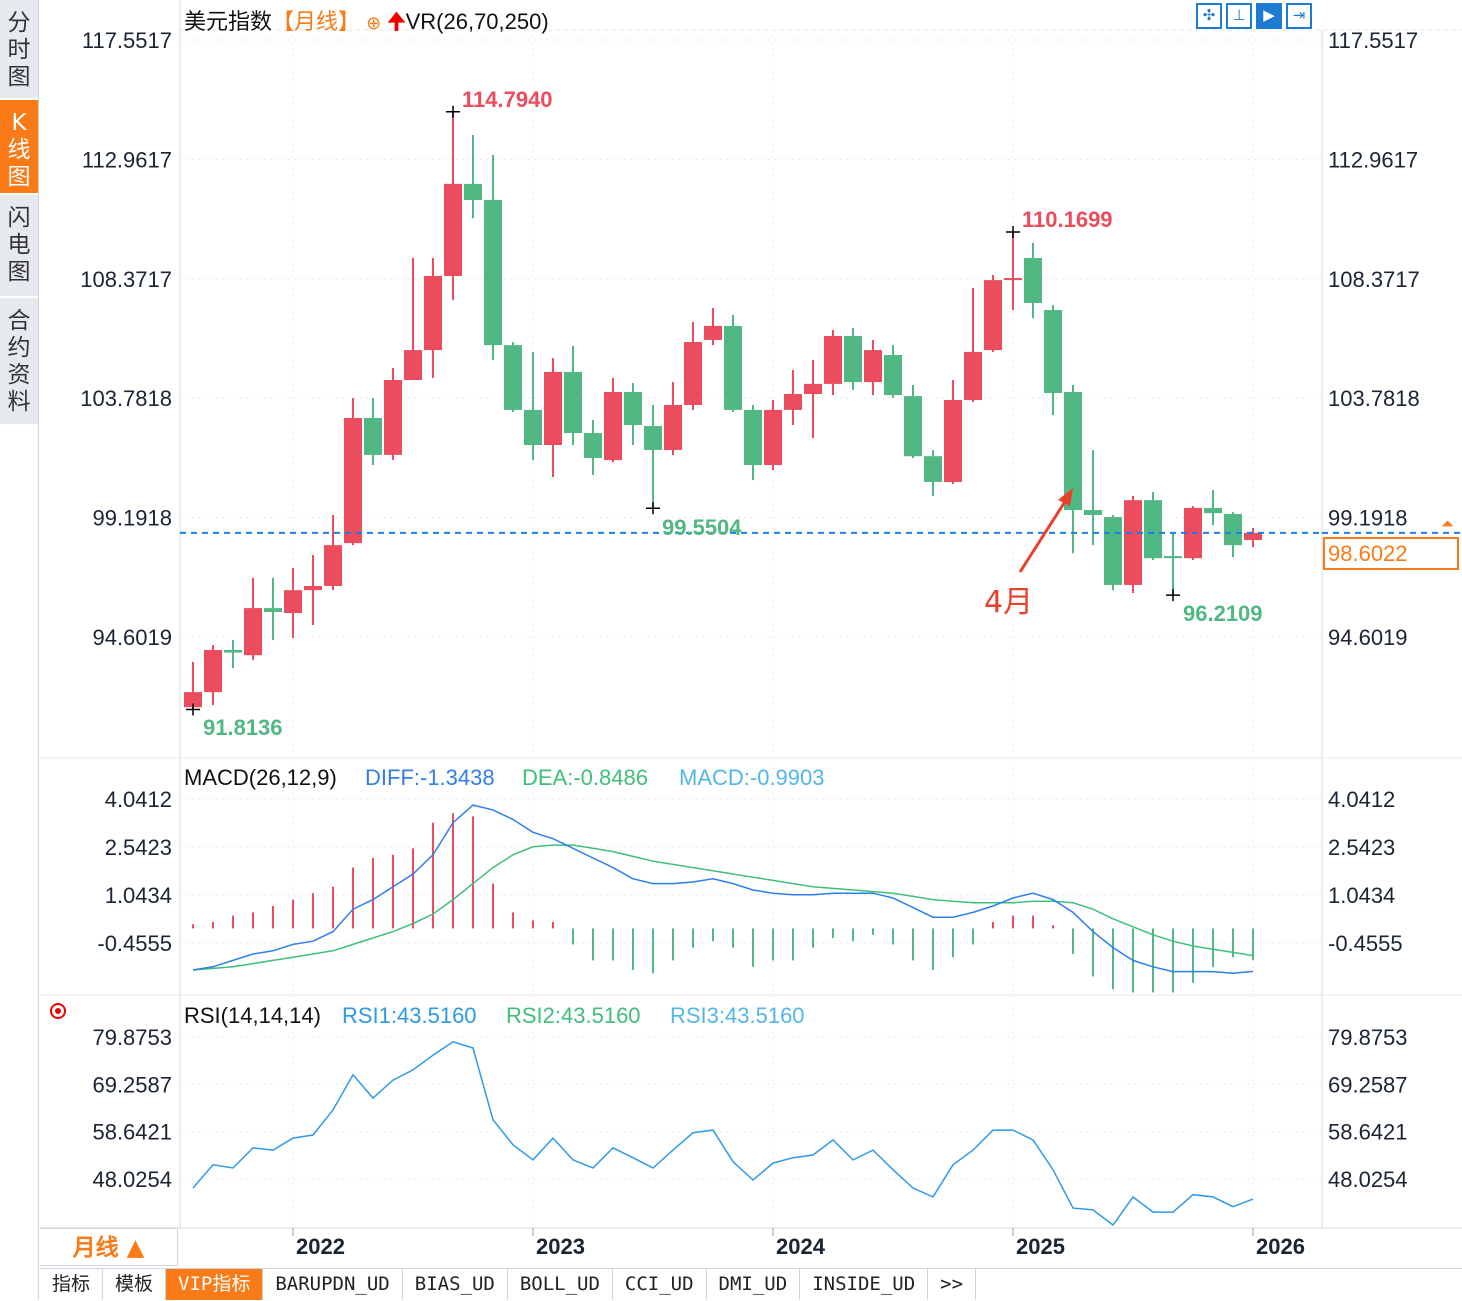 This screenshot has height=1301, width=1462. I want to click on y-tick-label-right: 117.5517, so click(1373, 40).